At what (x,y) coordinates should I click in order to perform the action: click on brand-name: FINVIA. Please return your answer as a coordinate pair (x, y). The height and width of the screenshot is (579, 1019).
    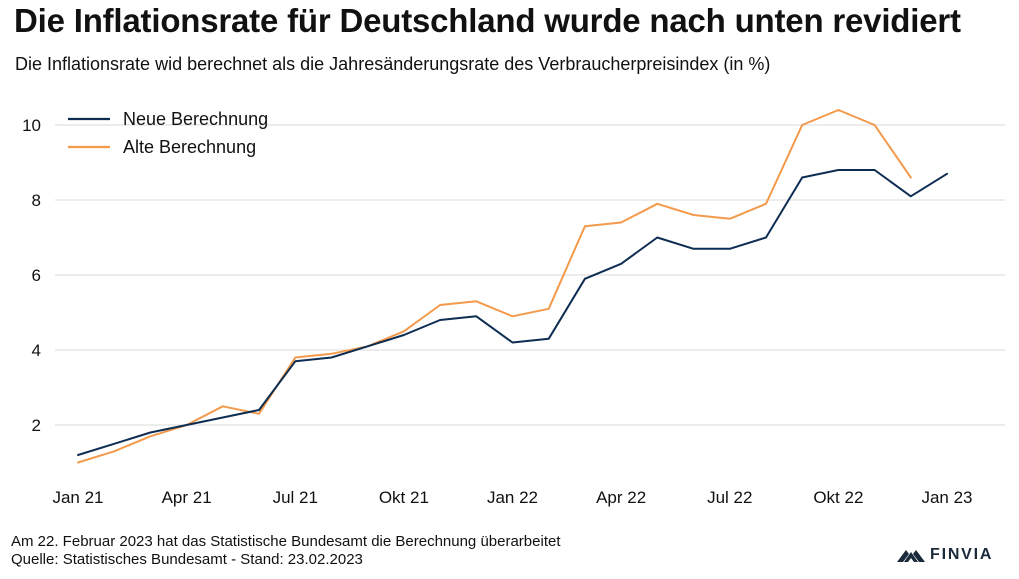
    Looking at the image, I should click on (962, 554).